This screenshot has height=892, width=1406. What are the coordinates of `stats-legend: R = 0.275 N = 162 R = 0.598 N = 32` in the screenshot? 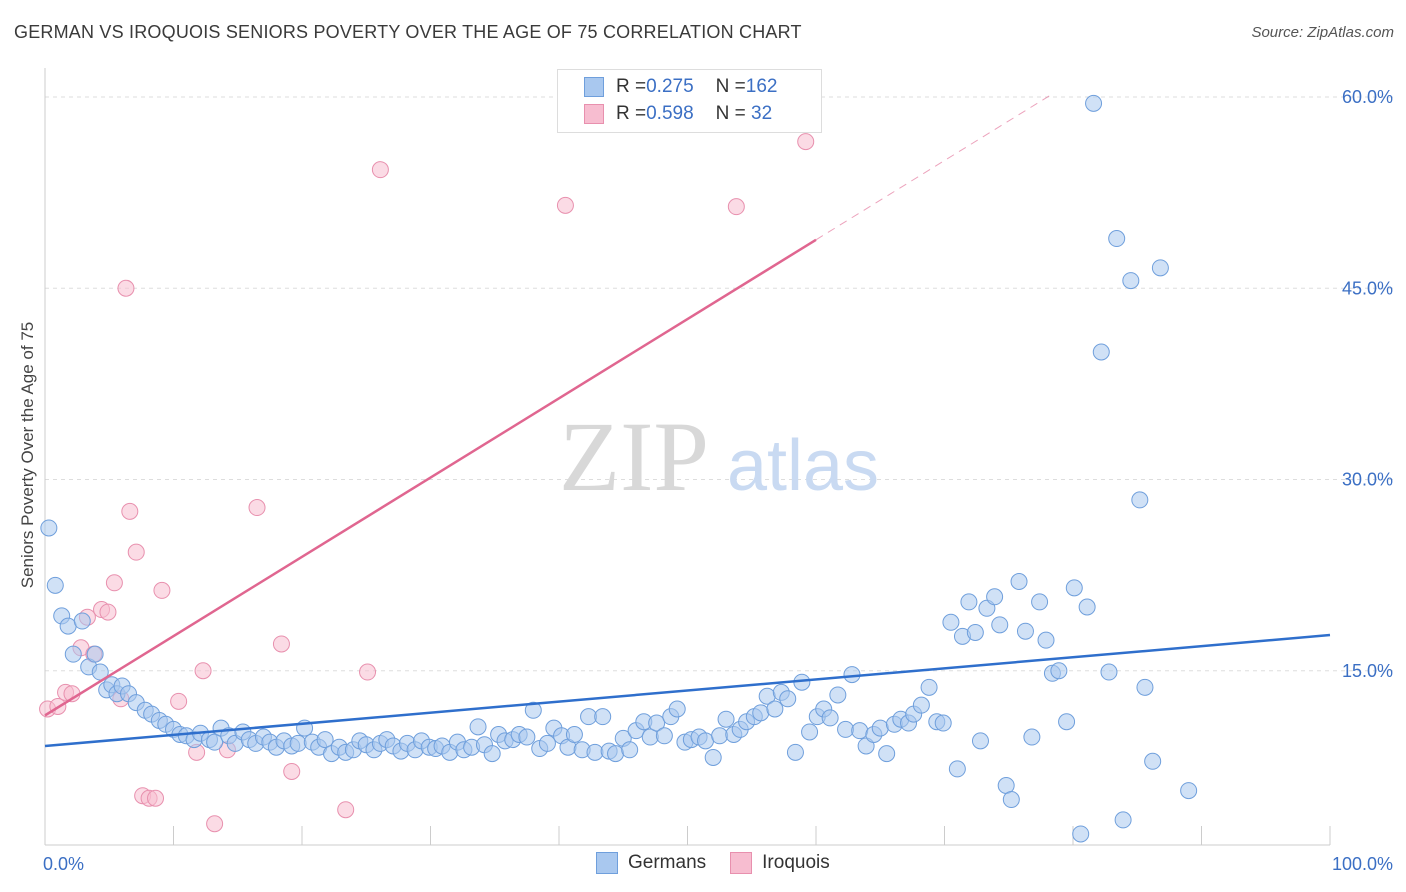 It's located at (689, 101).